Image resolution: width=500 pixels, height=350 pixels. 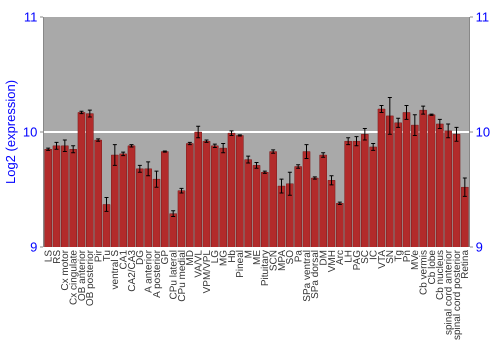 I want to click on y2-tick-label: 10, so click(x=483, y=132).